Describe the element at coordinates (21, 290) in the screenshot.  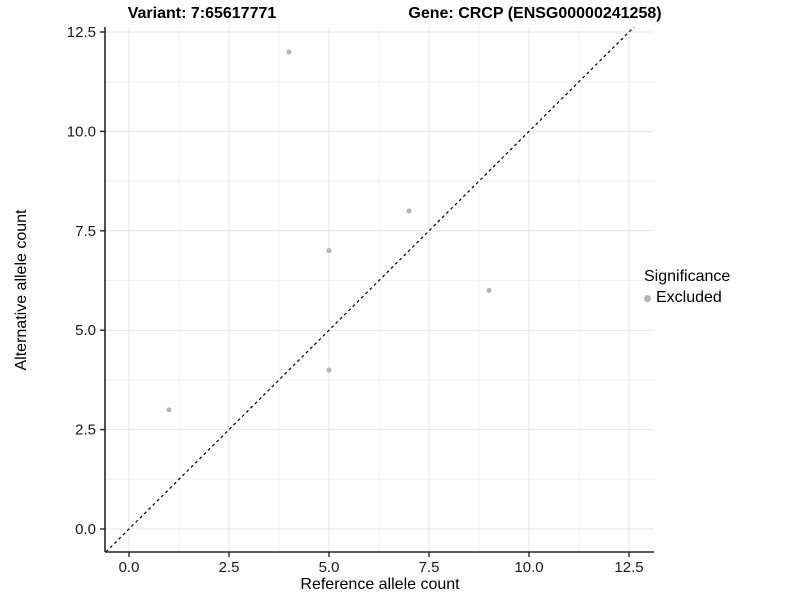
I see `y-axis-title: Alternative allele count` at that location.